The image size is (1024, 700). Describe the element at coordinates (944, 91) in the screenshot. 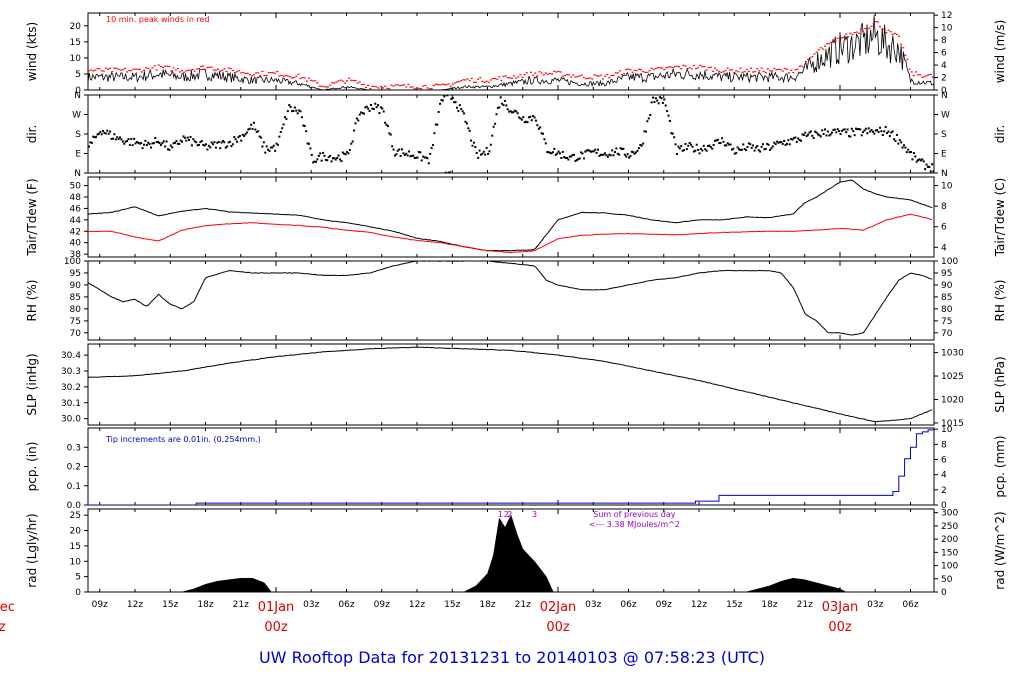

I see `wind-ytick-label-right: 0` at that location.